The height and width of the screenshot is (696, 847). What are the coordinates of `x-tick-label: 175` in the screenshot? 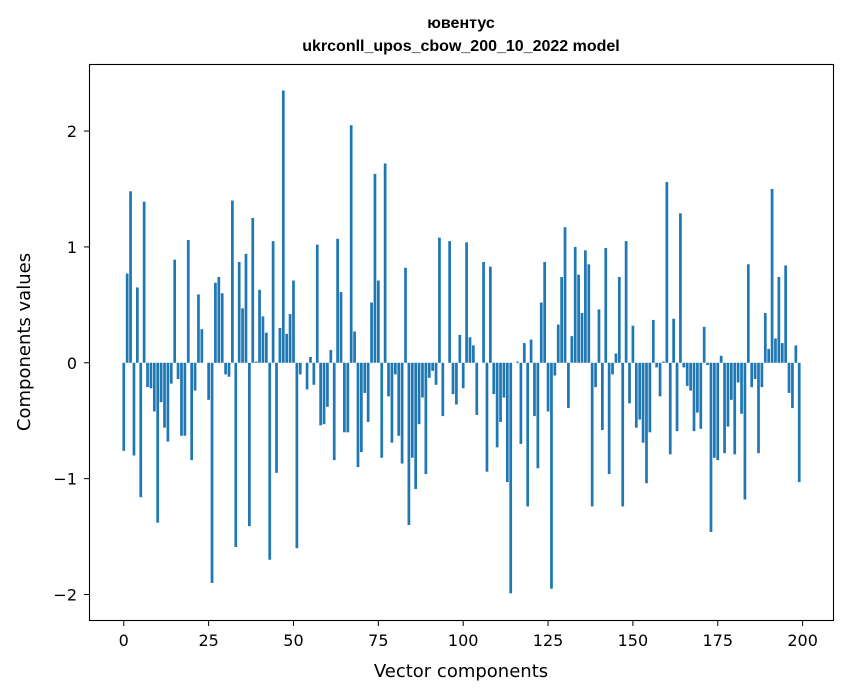 It's located at (717, 640).